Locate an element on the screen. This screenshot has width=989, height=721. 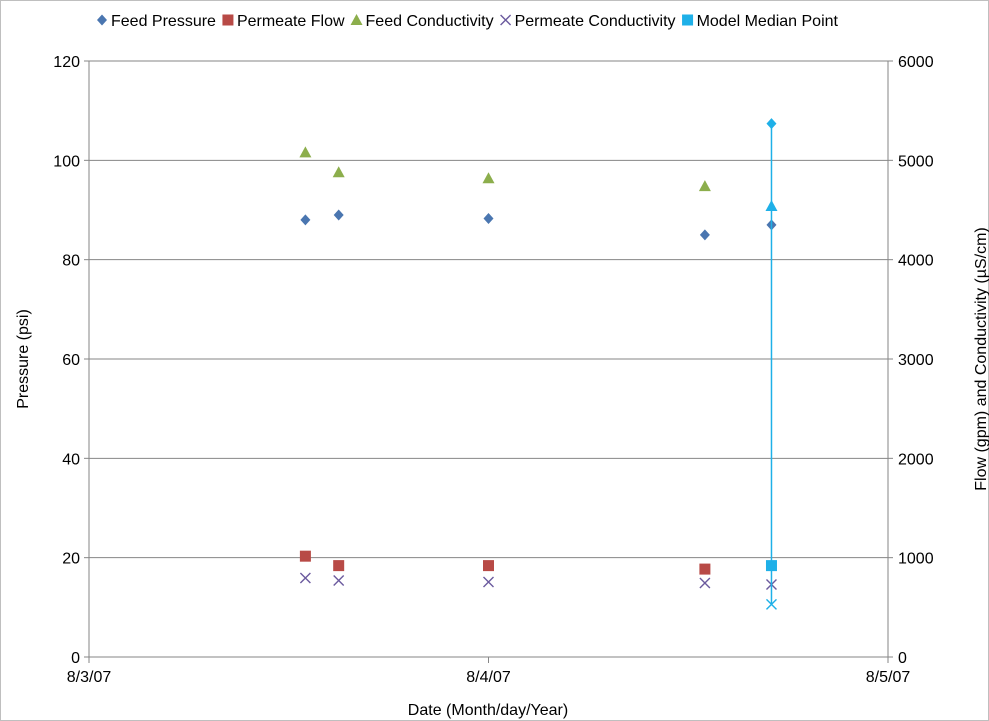
legend-item-model-median-point: Model Median Point is located at coordinates (760, 21).